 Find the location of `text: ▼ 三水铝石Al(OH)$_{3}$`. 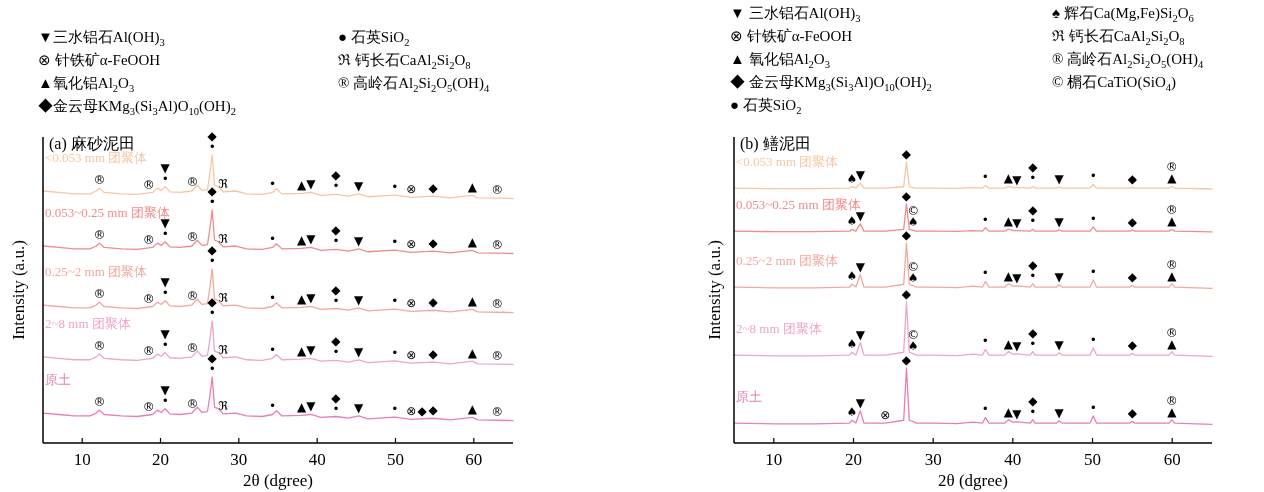

text: ▼ 三水铝石Al(OH)$_{3}$ is located at coordinates (795, 14).